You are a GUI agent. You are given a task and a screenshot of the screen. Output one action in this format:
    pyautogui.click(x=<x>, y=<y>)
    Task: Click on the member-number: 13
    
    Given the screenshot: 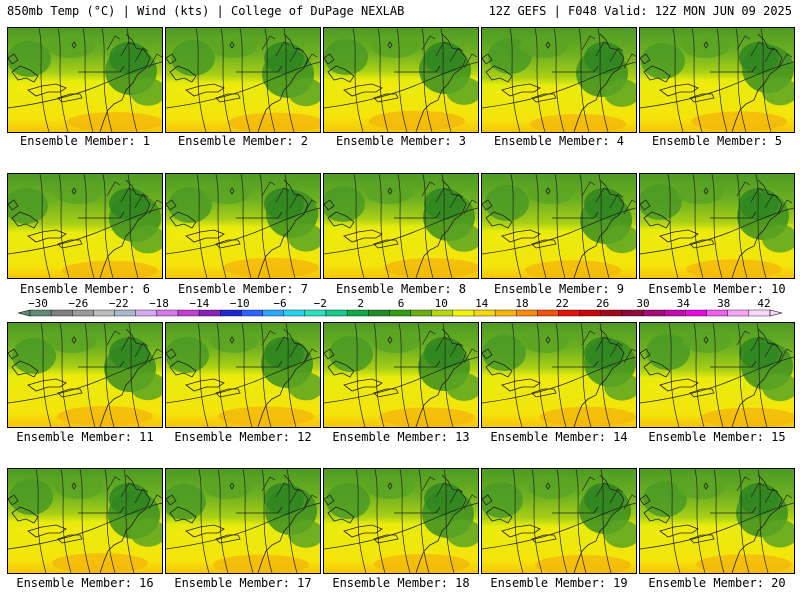 What is the action you would take?
    pyautogui.click(x=458, y=437)
    